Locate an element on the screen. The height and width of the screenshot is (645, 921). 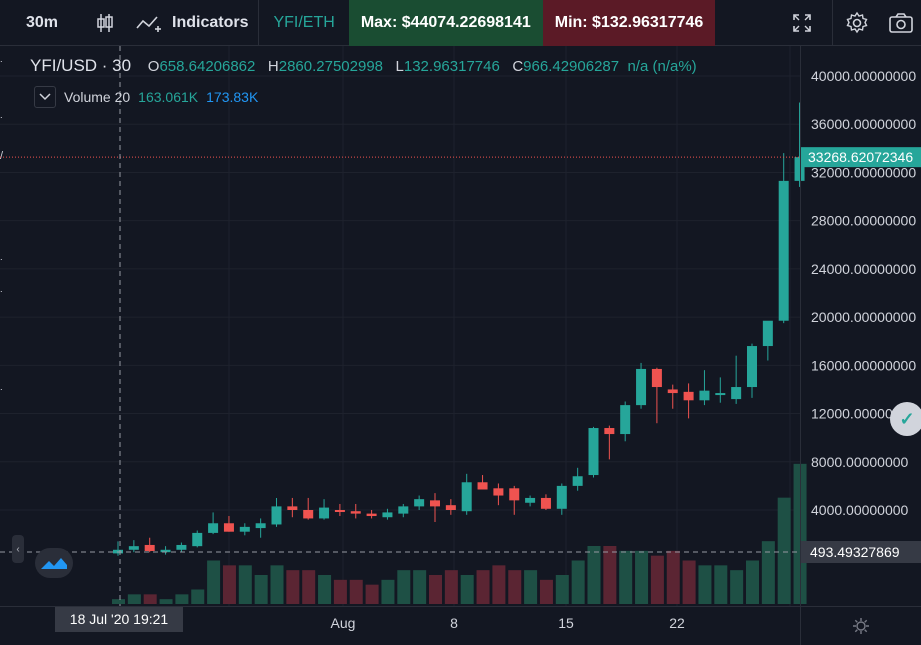
time-tick-label: 22 is located at coordinates (677, 623).